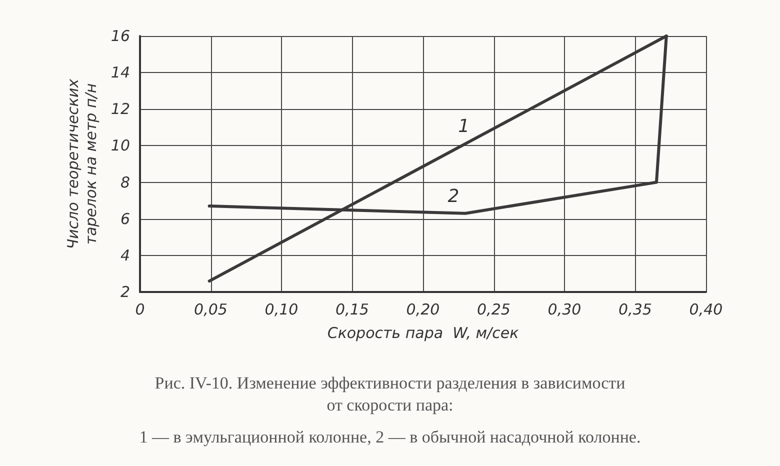 Image resolution: width=780 pixels, height=466 pixels. What do you see at coordinates (120, 145) in the screenshot?
I see `y-tick-label: 10` at bounding box center [120, 145].